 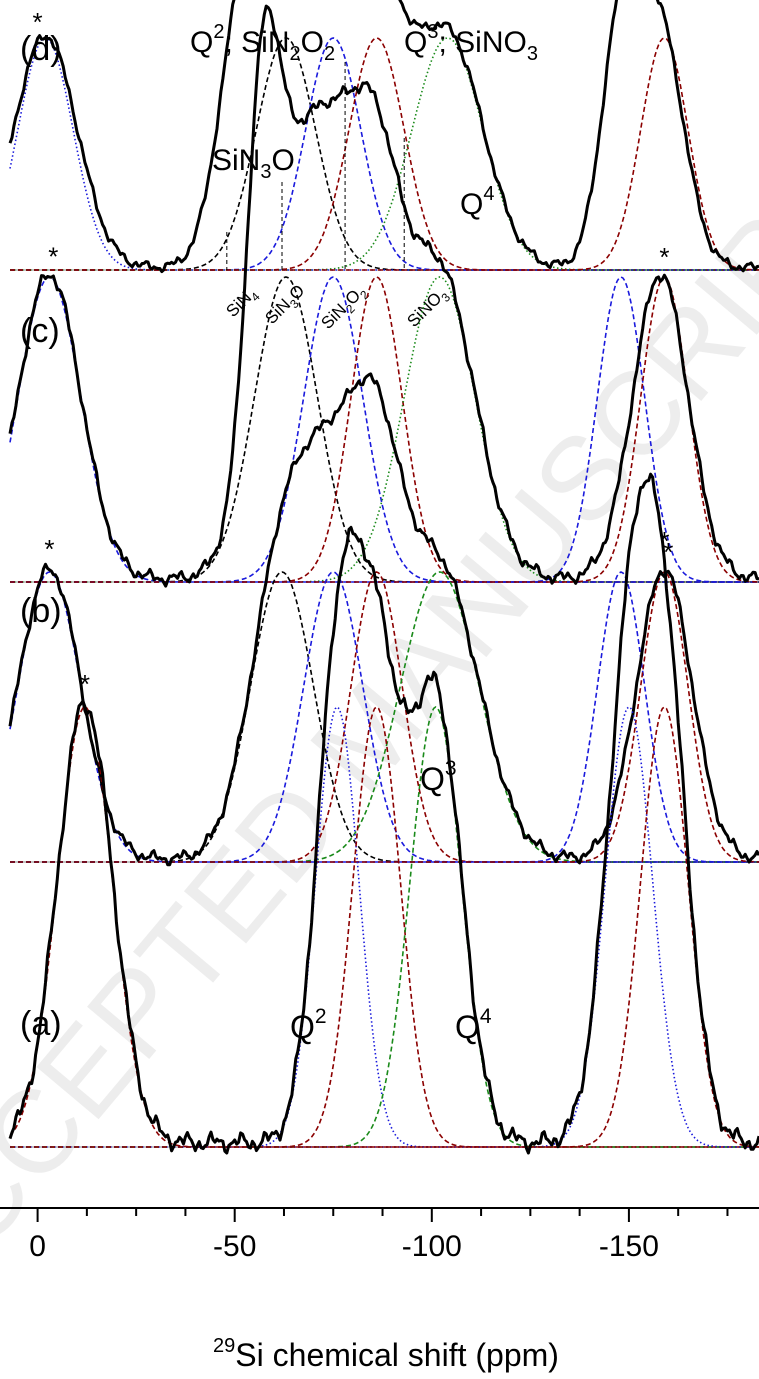 What do you see at coordinates (397, 1355) in the screenshot?
I see `x-axis-title-text: Si chemical shift (ppm)` at bounding box center [397, 1355].